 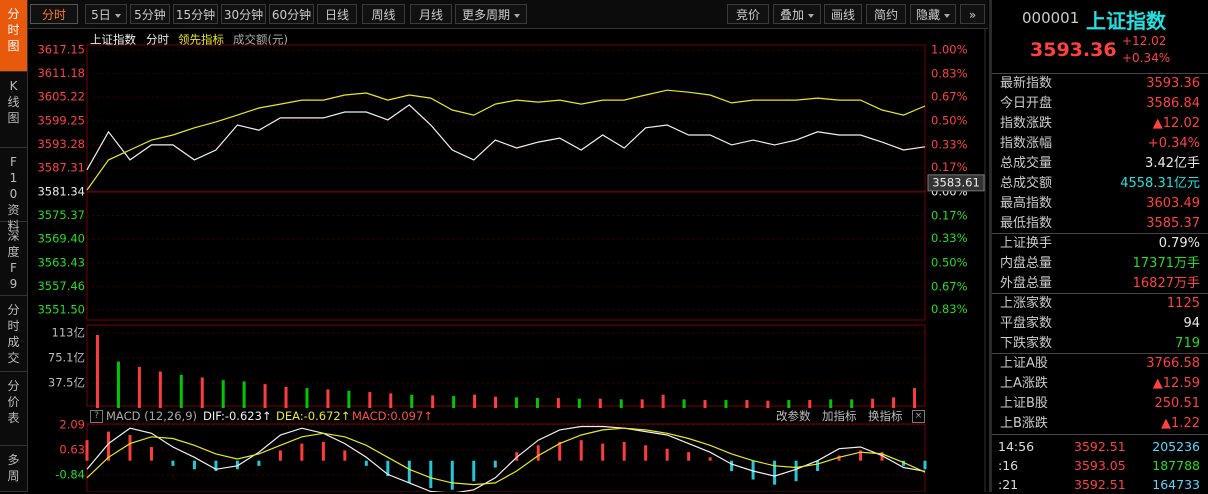 What do you see at coordinates (1100, 224) in the screenshot?
I see `info-row: 最低指数 3585.37` at bounding box center [1100, 224].